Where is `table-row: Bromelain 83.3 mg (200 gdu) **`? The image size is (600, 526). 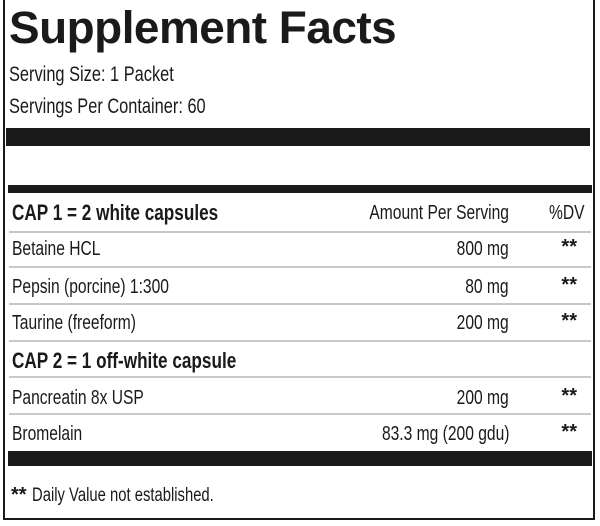 table-row: Bromelain 83.3 mg (200 gdu) ** is located at coordinates (294, 433).